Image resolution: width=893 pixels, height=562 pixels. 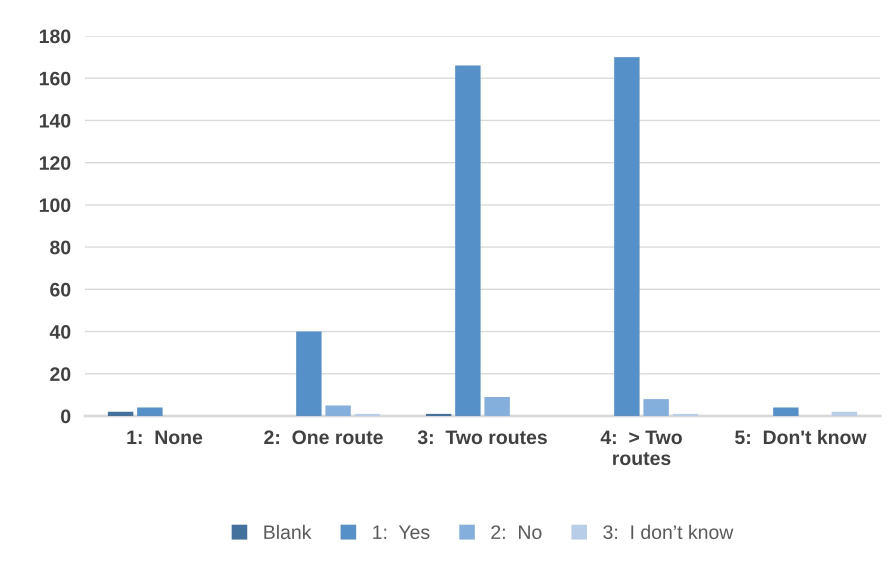 What do you see at coordinates (60, 374) in the screenshot?
I see `y-tick-label: 20` at bounding box center [60, 374].